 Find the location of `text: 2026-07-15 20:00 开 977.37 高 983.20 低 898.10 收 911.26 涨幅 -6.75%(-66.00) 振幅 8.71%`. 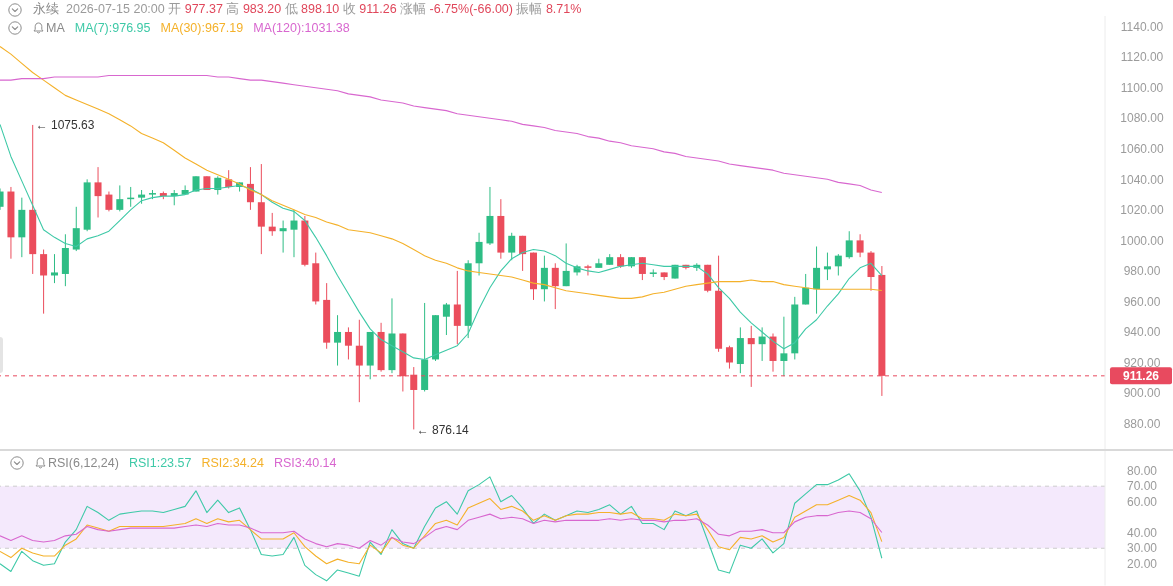

text: 2026-07-15 20:00 开 977.37 高 983.20 低 898.10 收 911.26 涨幅 -6.75%(-66.00) 振幅 8.71% is located at coordinates (324, 9).